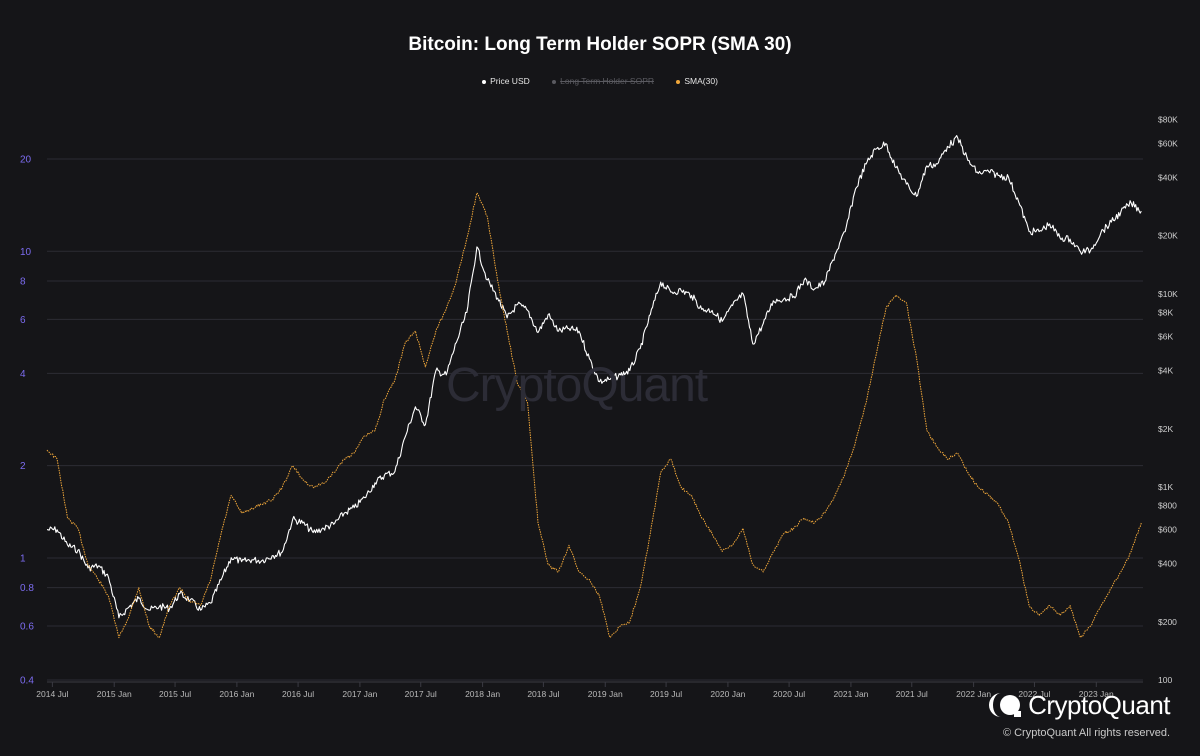  Describe the element at coordinates (1168, 119) in the screenshot. I see `right-tick-label: $80K` at that location.